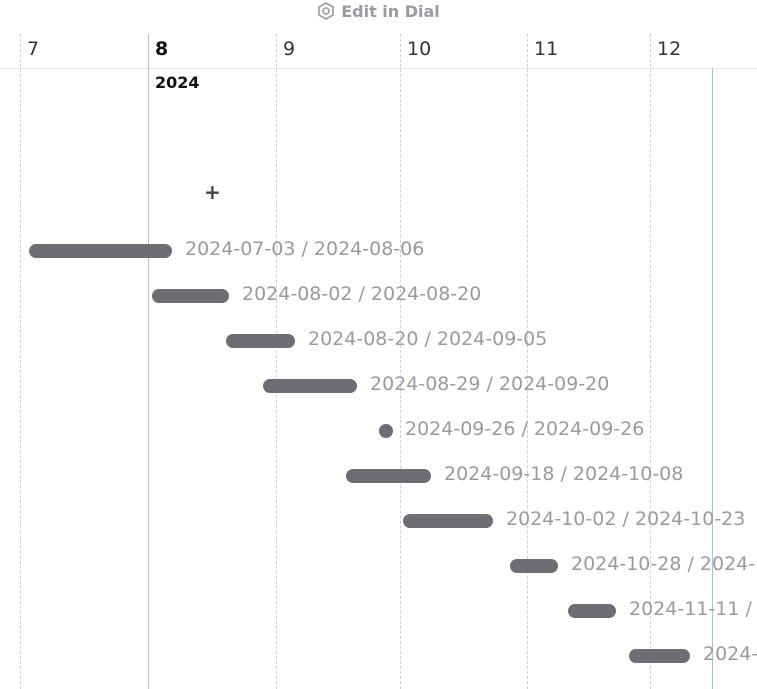 This screenshot has height=689, width=757. Describe the element at coordinates (326, 11) in the screenshot. I see `dial-icon` at that location.